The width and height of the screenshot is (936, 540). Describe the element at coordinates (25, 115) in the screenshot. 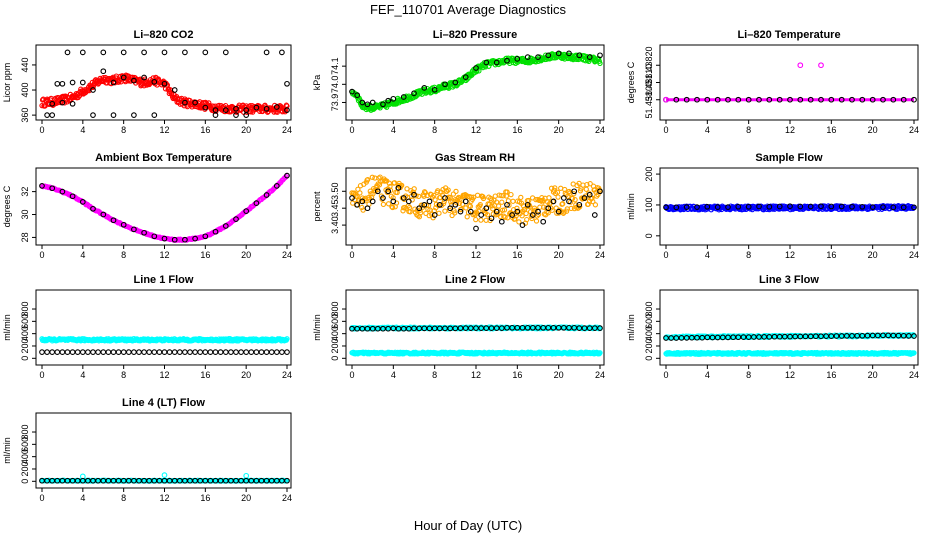

I see `y-tick-label: 360` at that location.